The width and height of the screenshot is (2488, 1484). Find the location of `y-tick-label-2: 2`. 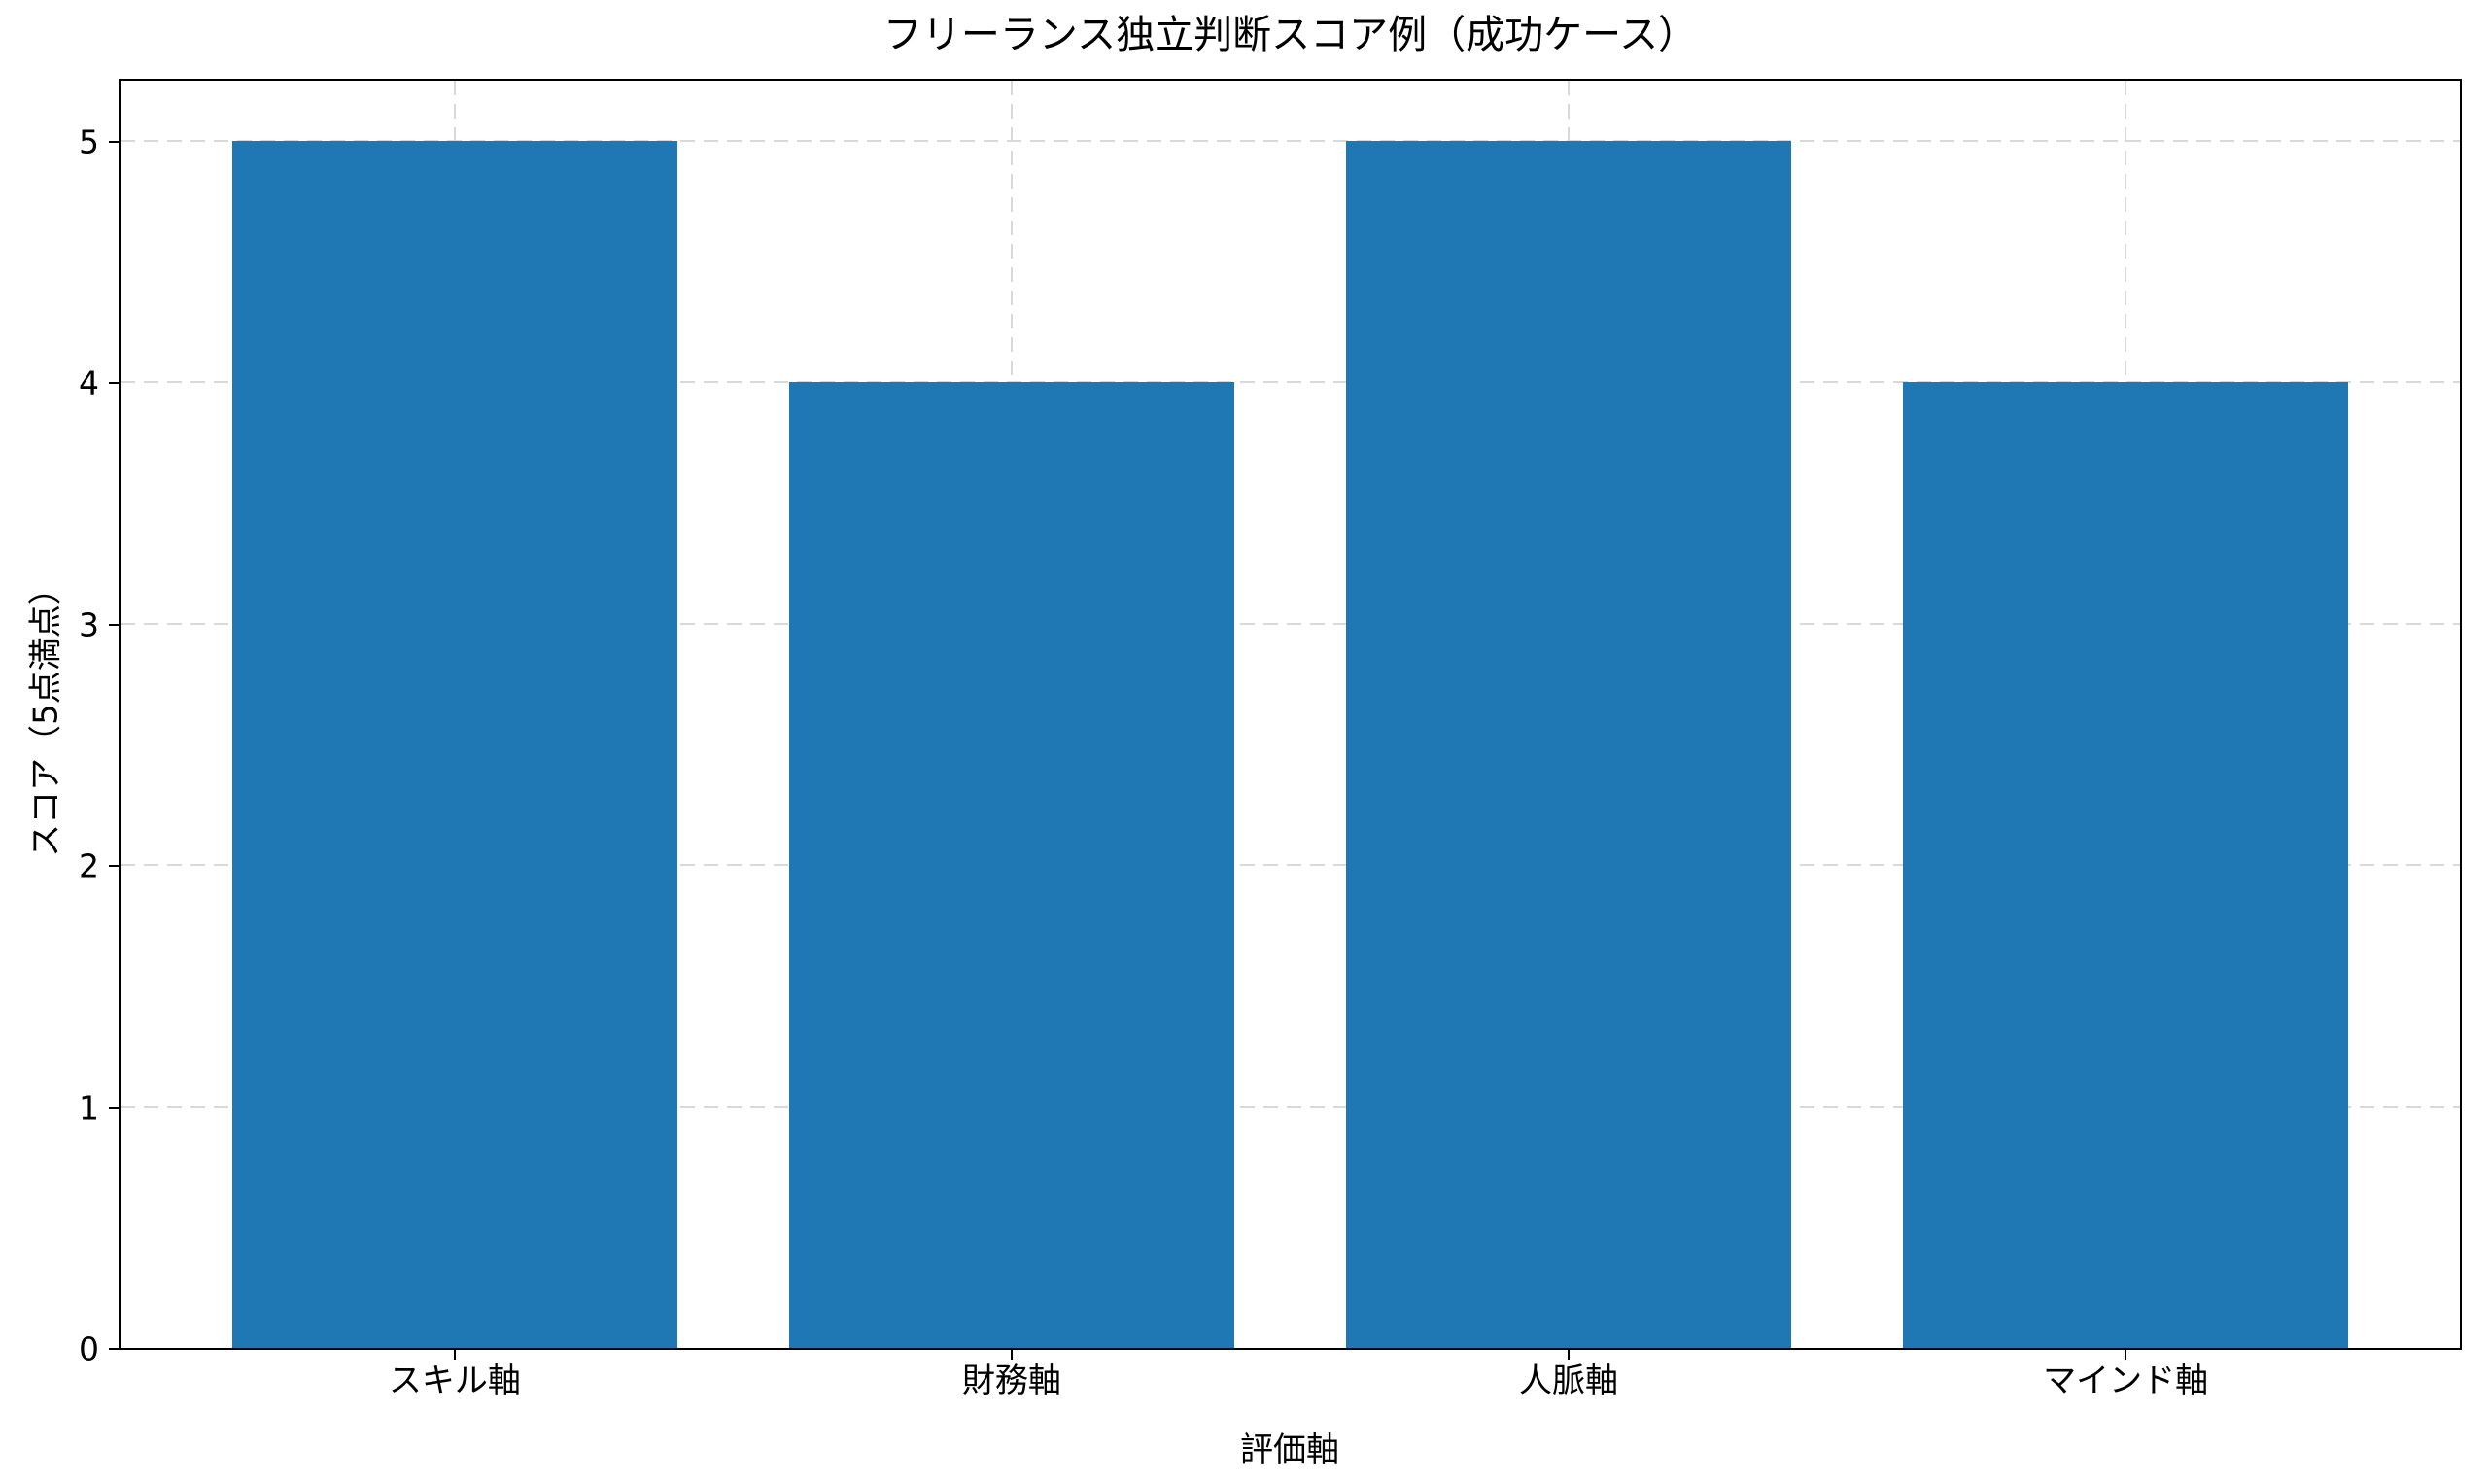

y-tick-label-2: 2 is located at coordinates (89, 865).